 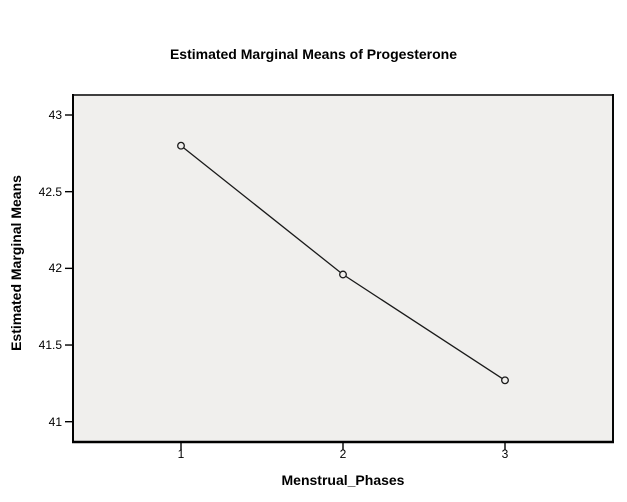 I want to click on y-tick-label: 42.5, so click(x=50, y=191).